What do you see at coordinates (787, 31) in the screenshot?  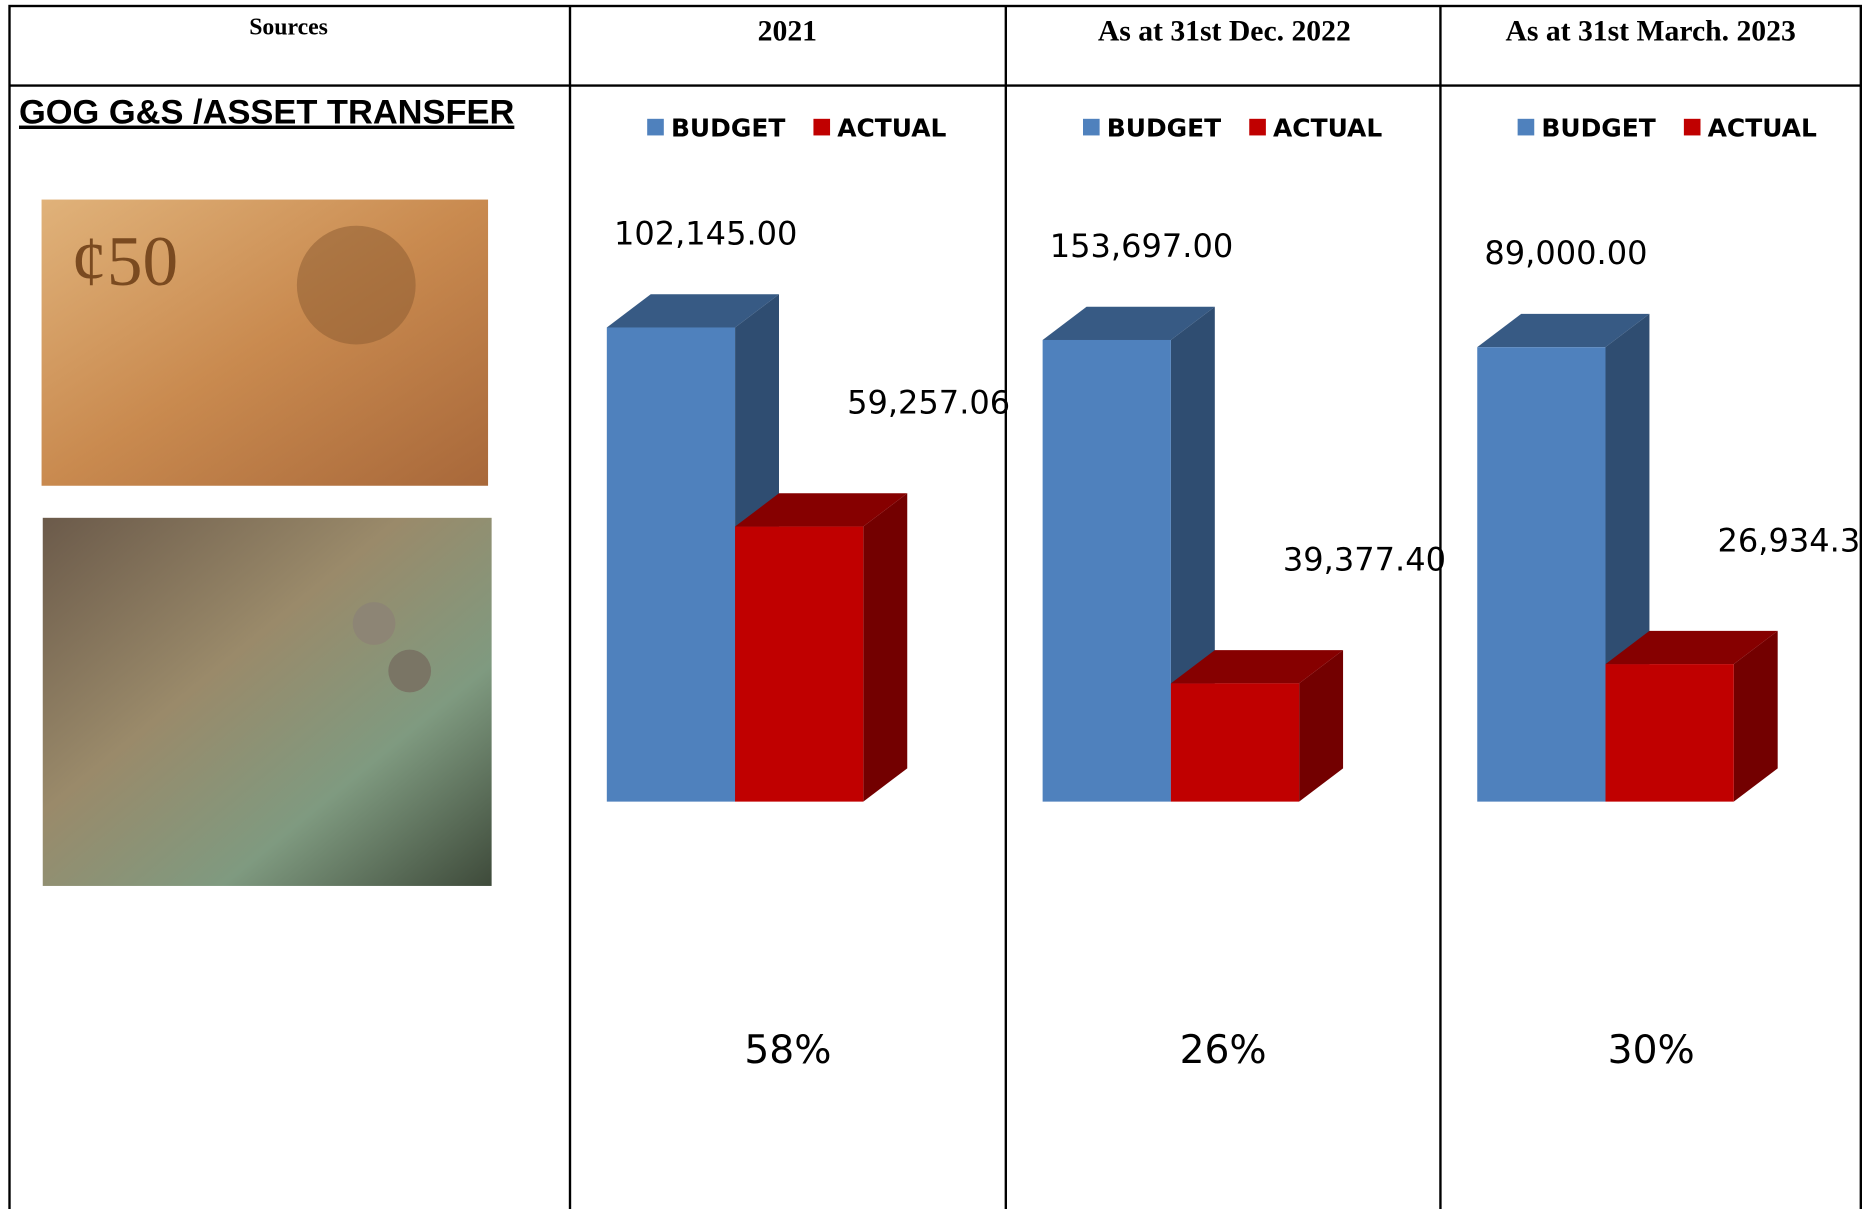 I see `header-cell: 2021` at bounding box center [787, 31].